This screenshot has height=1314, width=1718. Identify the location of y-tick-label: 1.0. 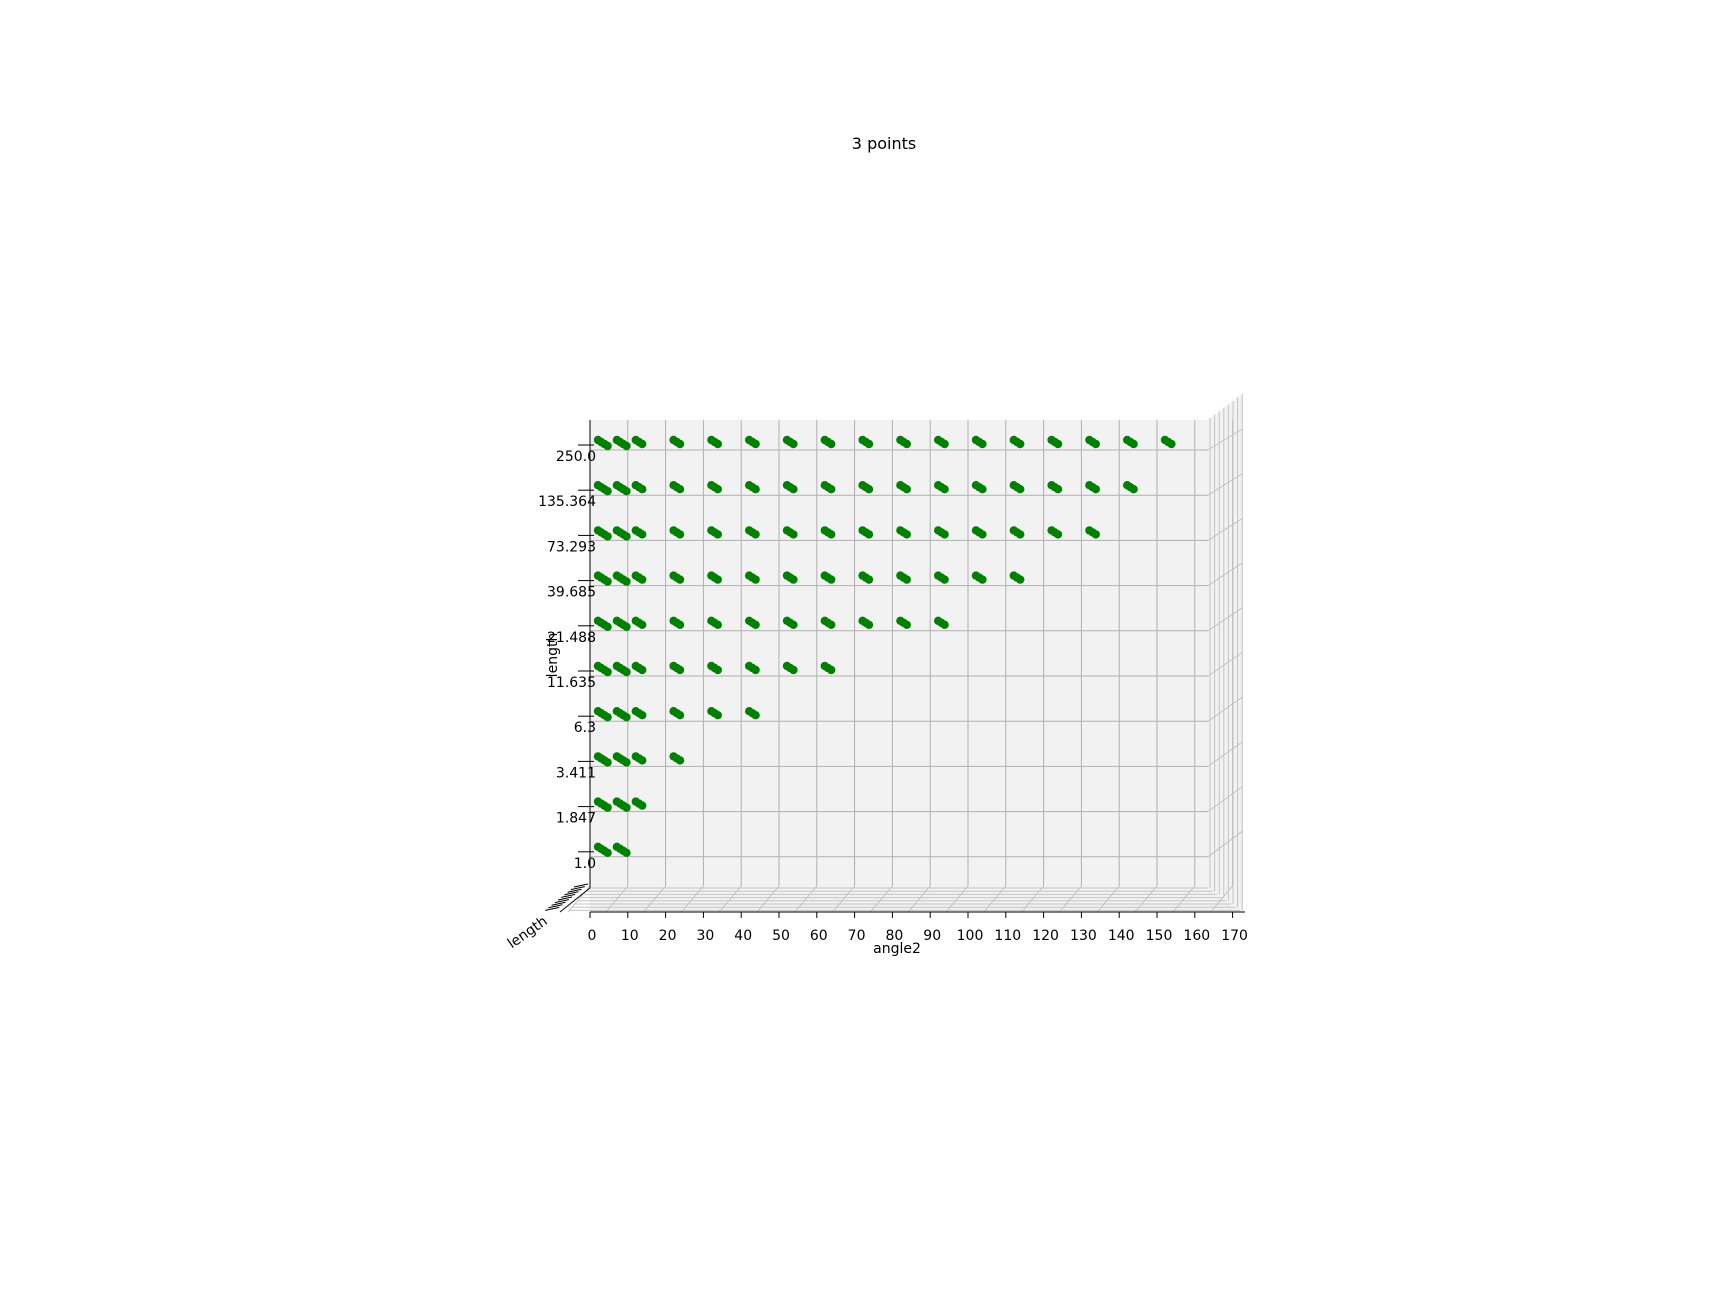
(585, 864).